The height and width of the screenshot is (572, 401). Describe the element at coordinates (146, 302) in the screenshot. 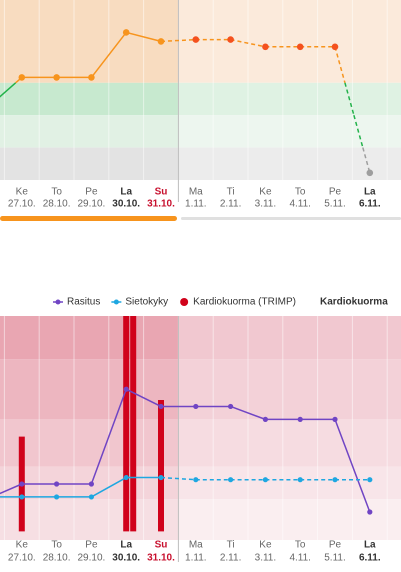

I see `legend-label: Sietokyky` at that location.